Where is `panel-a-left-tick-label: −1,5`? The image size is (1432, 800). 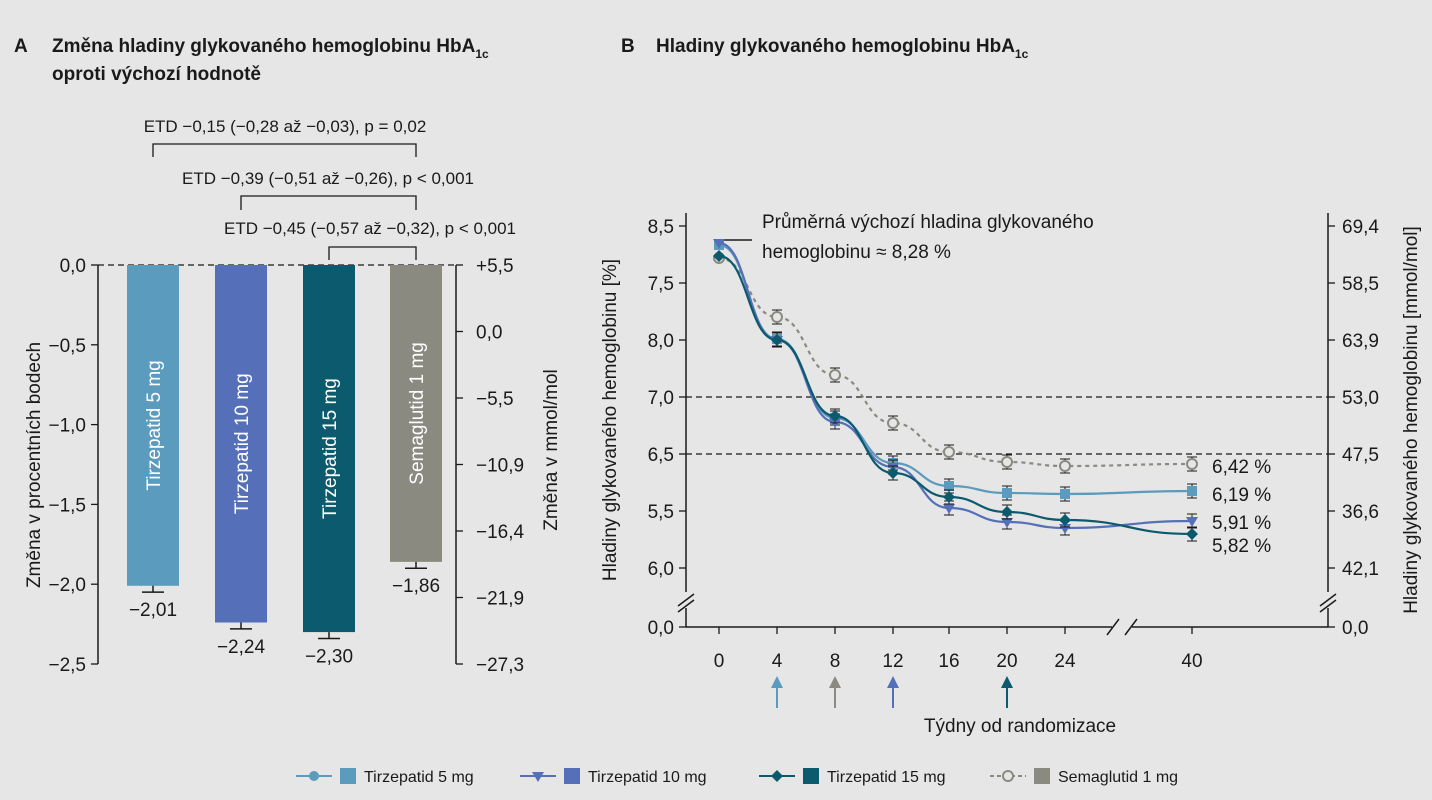
panel-a-left-tick-label: −1,5 is located at coordinates (67, 505).